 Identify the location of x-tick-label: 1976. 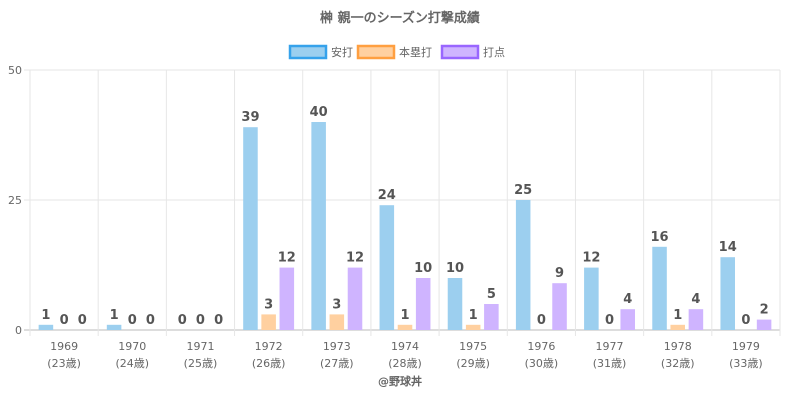
(541, 346).